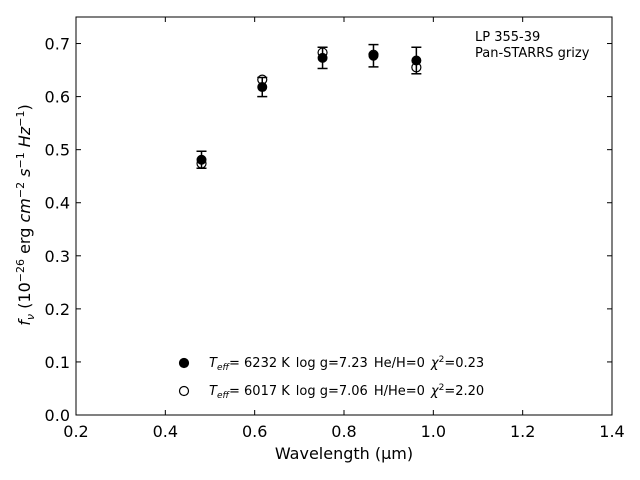 This screenshot has width=640, height=480. What do you see at coordinates (433, 431) in the screenshot?
I see `x-tick-label: 1.0` at bounding box center [433, 431].